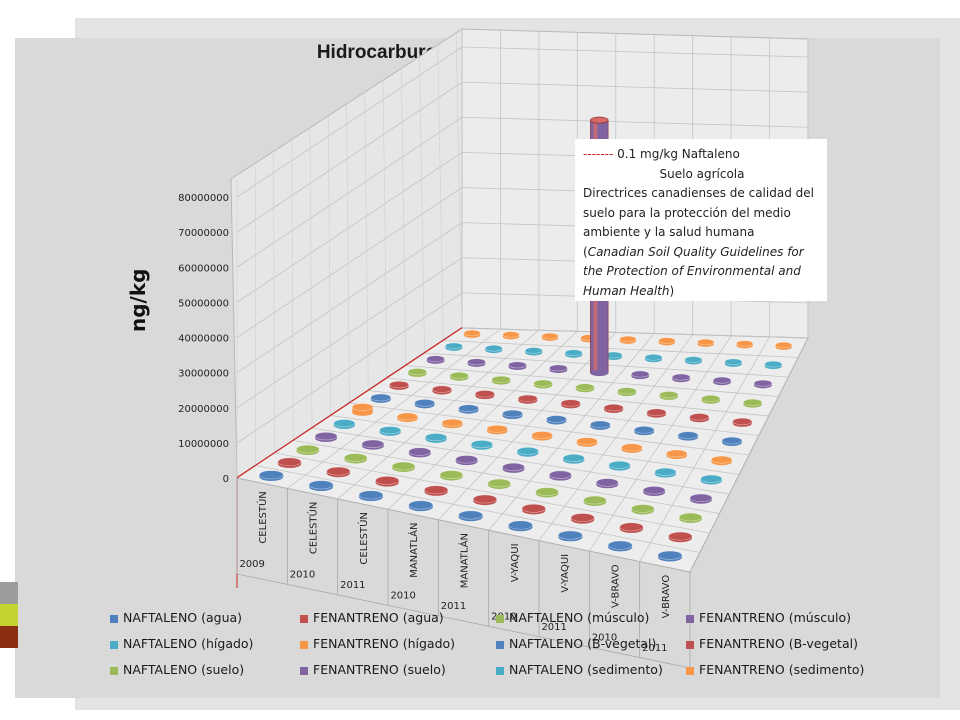 Image resolution: width=960 pixels, height=720 pixels. I want to click on legend-label: FENANTRENO (suelo), so click(379, 669).